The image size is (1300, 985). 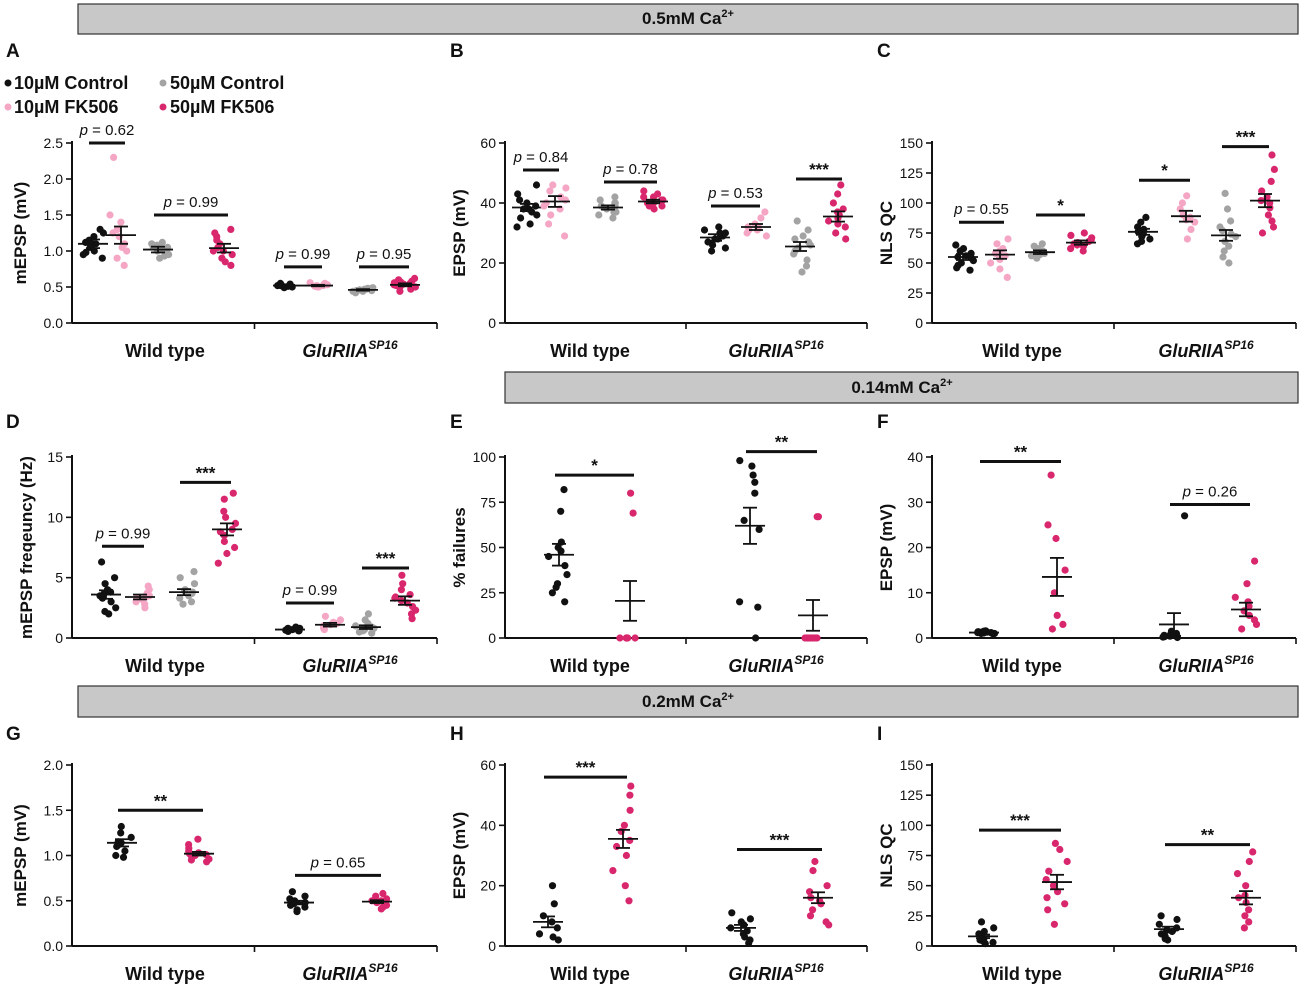 I want to click on sig-label-A-3: p = 0.95, so click(x=384, y=254).